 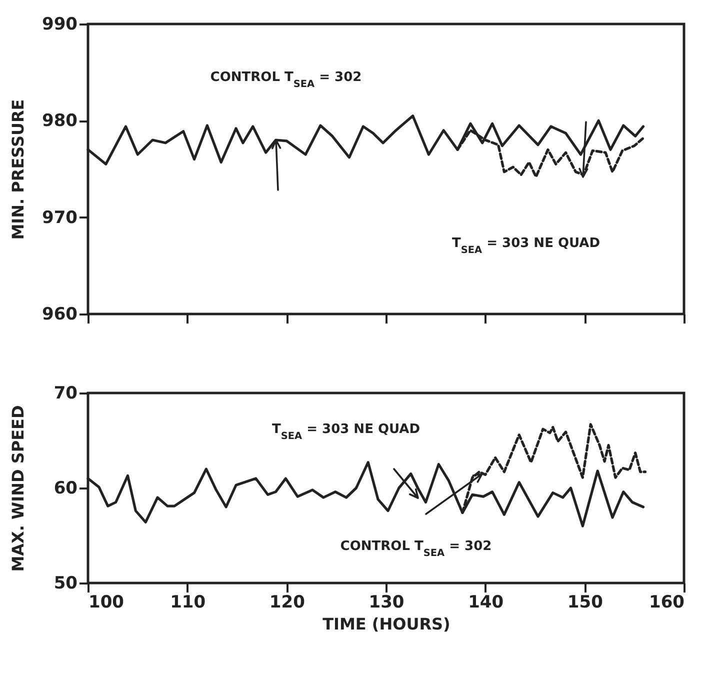 What do you see at coordinates (667, 602) in the screenshot?
I see `x-tick-label: 160` at bounding box center [667, 602].